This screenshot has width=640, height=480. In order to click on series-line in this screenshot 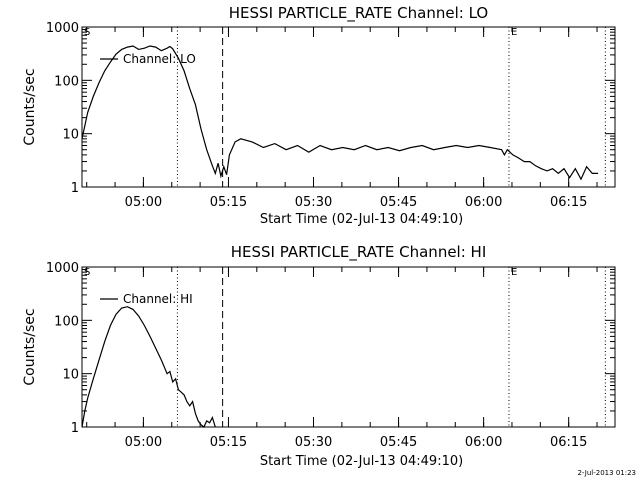, I will do `click(148, 367)`.